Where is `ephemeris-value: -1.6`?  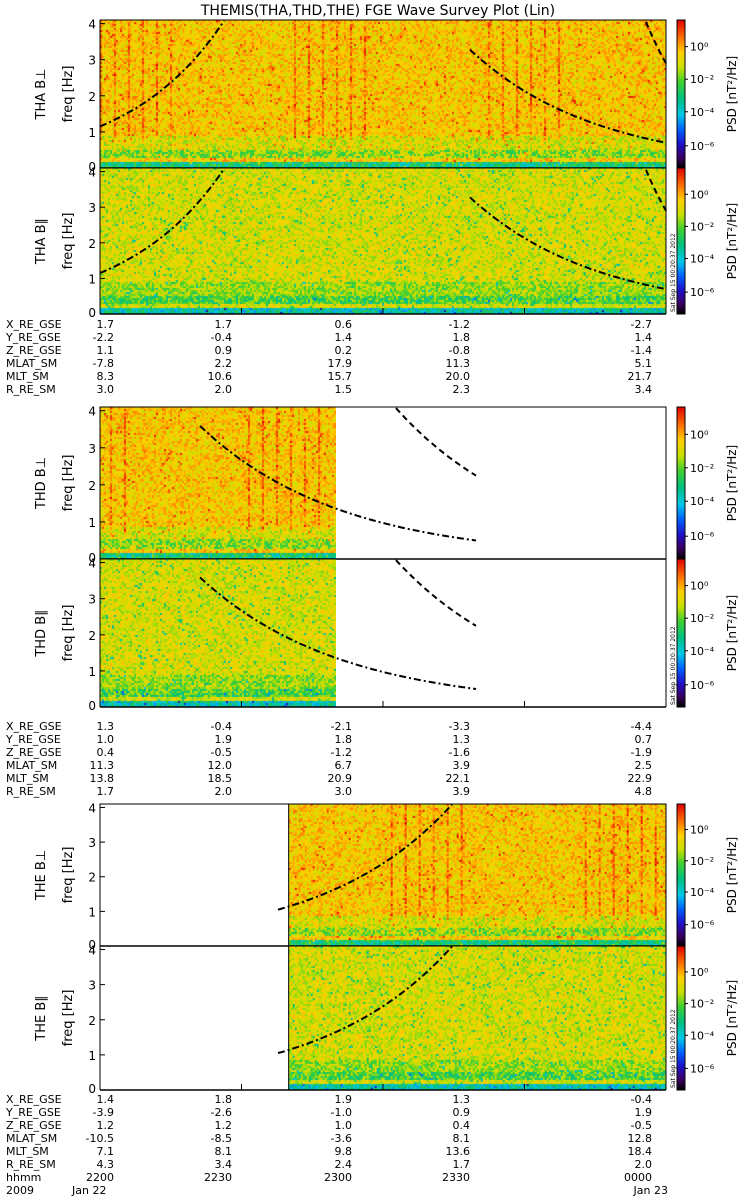 ephemeris-value: -1.6 is located at coordinates (459, 752).